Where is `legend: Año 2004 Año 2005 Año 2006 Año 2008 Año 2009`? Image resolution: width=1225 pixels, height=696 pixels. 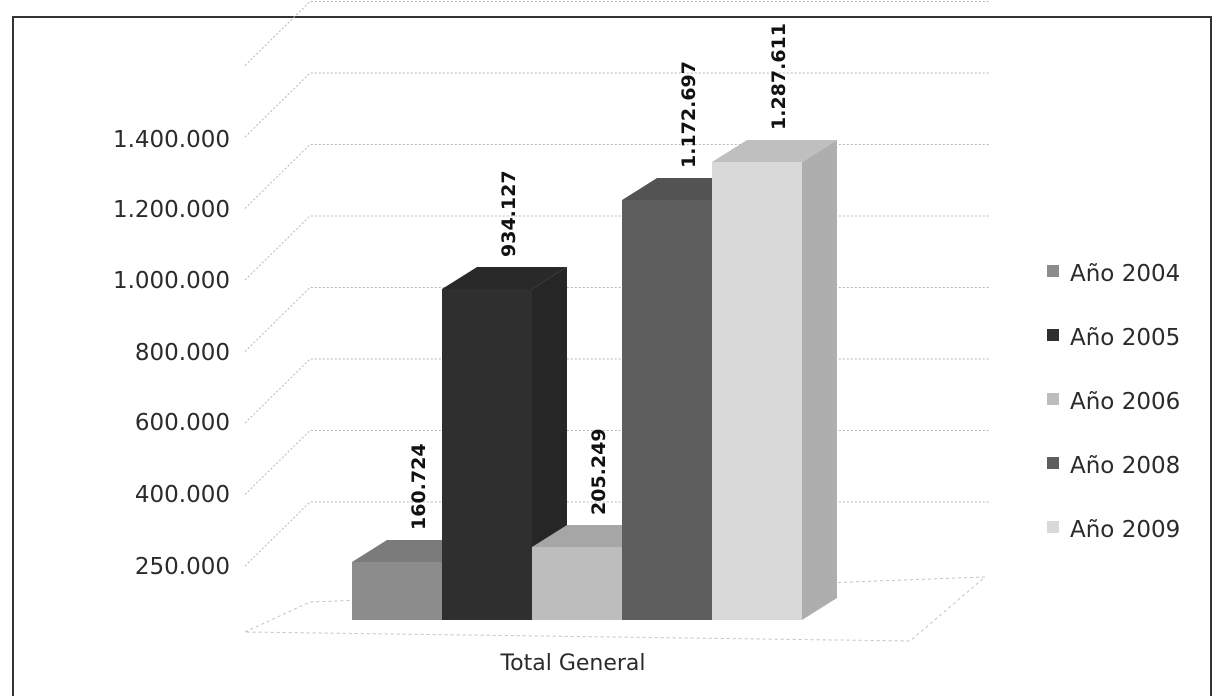
legend: Año 2004 Año 2005 Año 2006 Año 2008 Año 2009 is located at coordinates (1113, 402).